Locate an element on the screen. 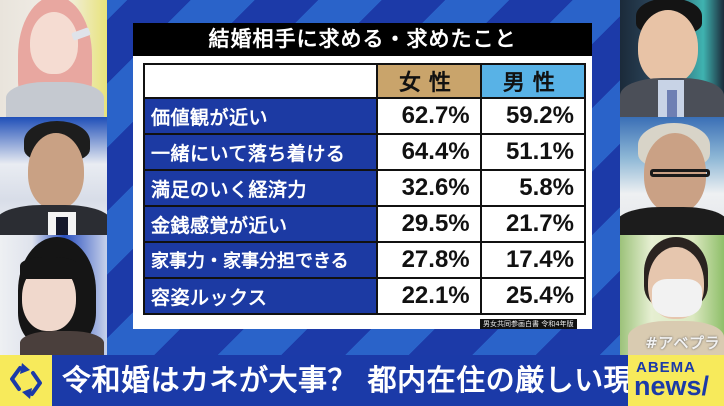  female-value: 29.5% is located at coordinates (429, 224).